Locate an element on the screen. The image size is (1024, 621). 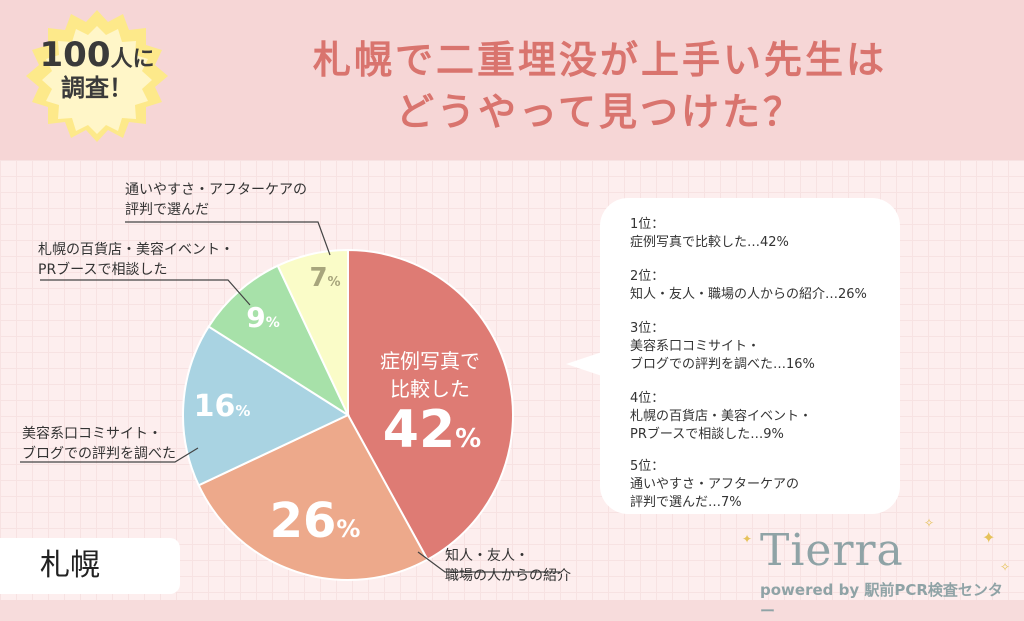
pie-value-label-3: 16% is located at coordinates (222, 406).